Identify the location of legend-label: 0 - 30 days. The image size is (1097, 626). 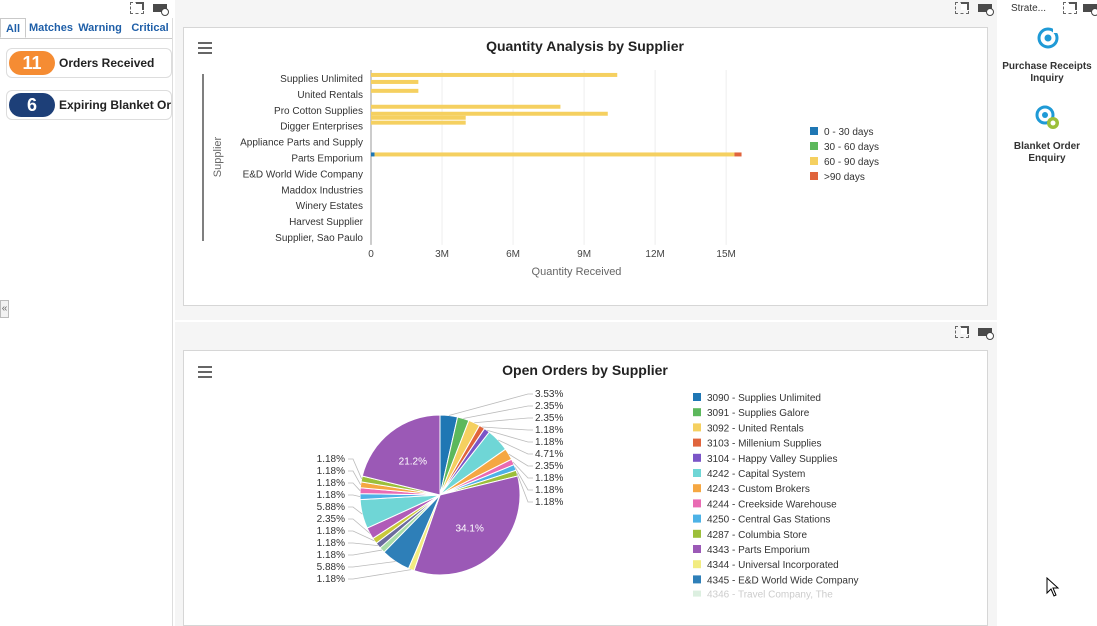
(848, 132).